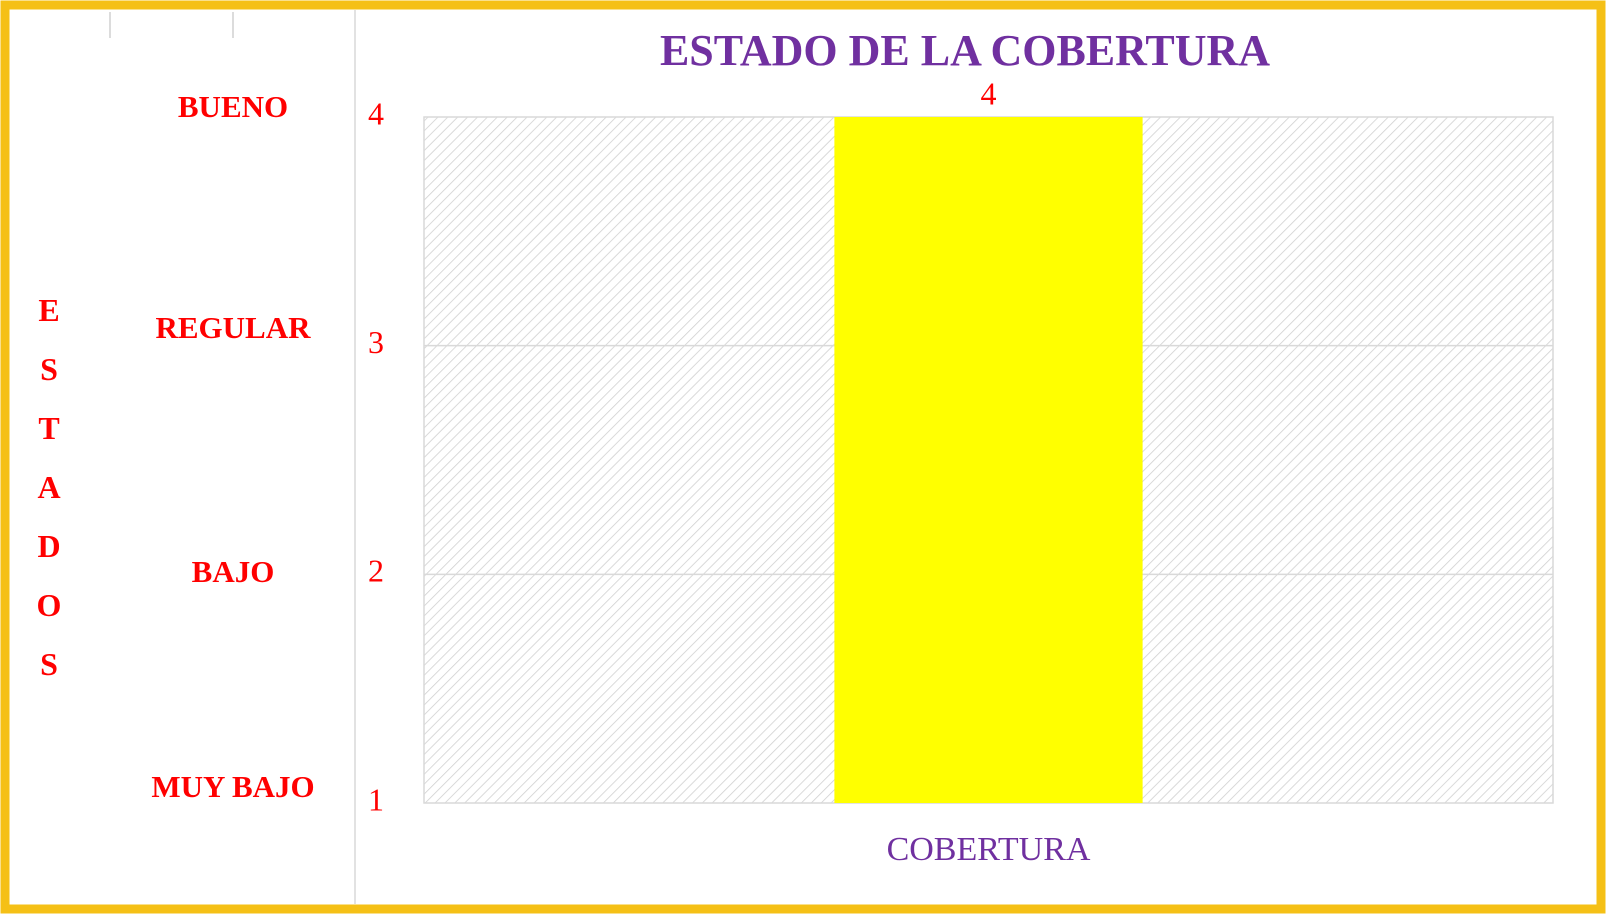 Image resolution: width=1606 pixels, height=914 pixels. I want to click on level-label: REGULAR, so click(233, 327).